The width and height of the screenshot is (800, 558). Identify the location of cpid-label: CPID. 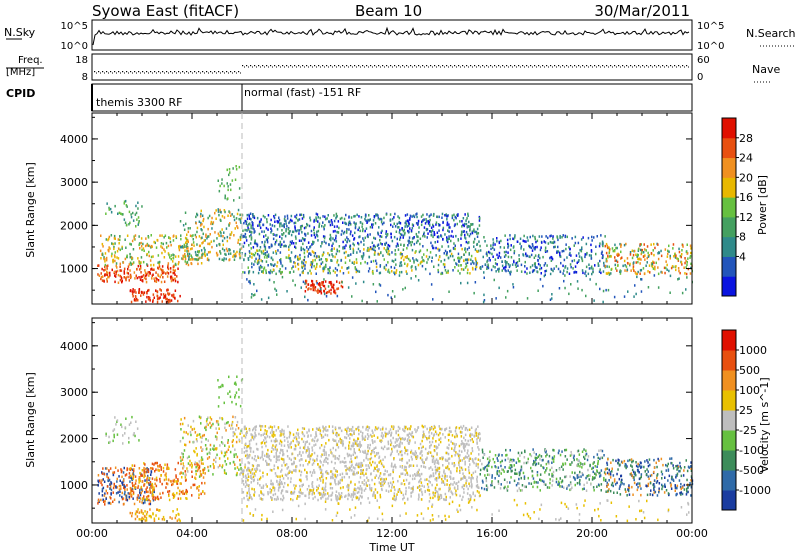
(20, 93).